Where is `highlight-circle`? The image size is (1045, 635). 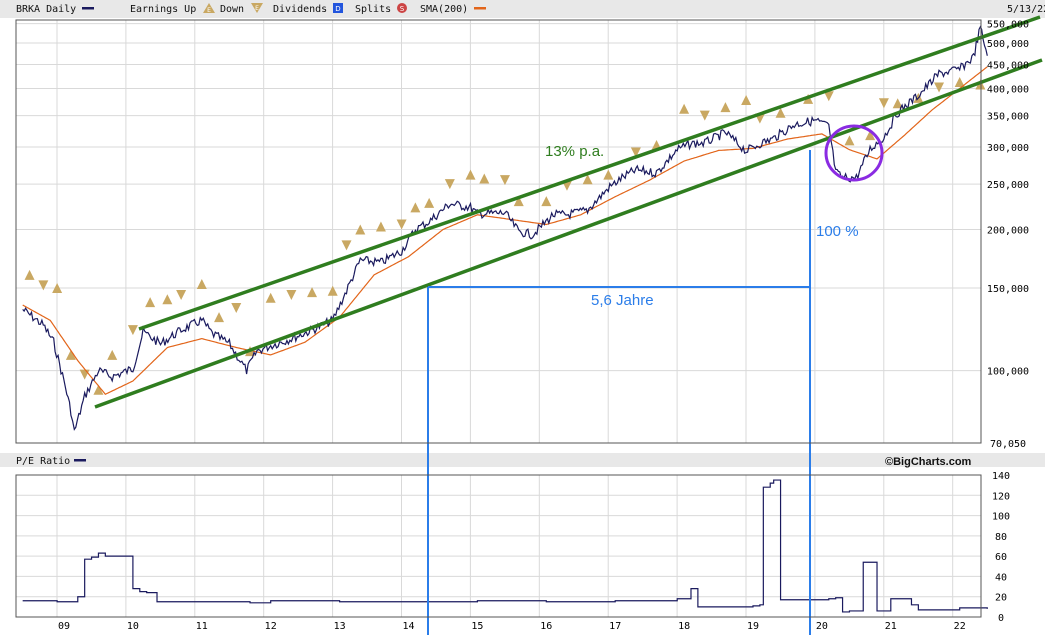
highlight-circle is located at coordinates (854, 153).